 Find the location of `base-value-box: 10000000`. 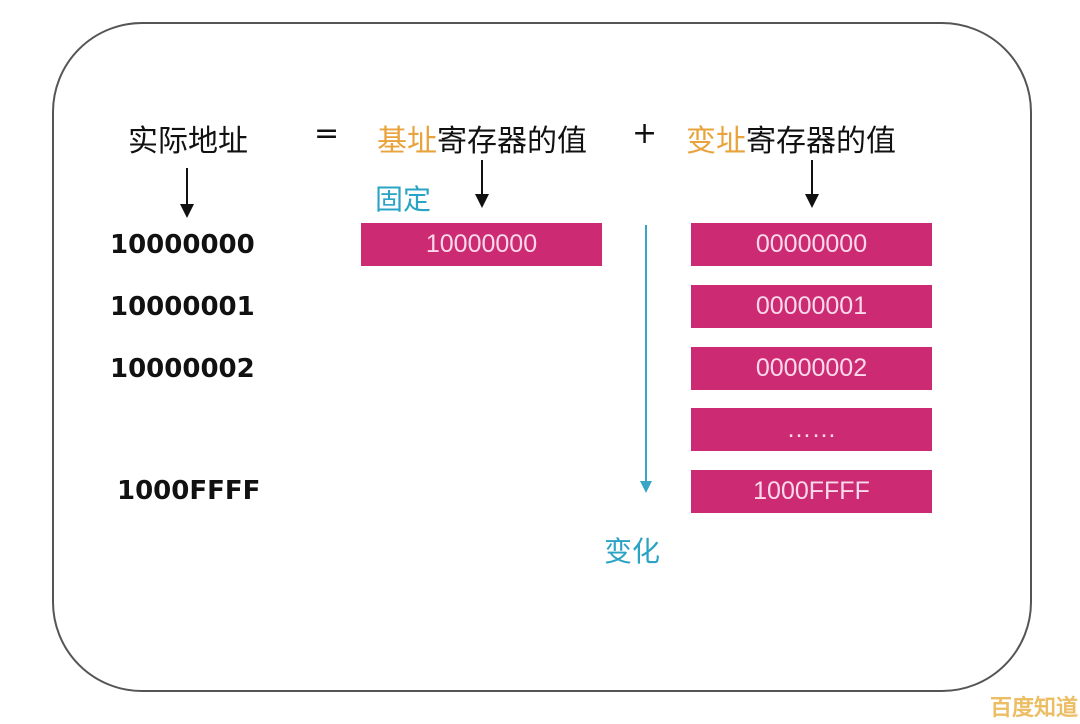

base-value-box: 10000000 is located at coordinates (481, 244).